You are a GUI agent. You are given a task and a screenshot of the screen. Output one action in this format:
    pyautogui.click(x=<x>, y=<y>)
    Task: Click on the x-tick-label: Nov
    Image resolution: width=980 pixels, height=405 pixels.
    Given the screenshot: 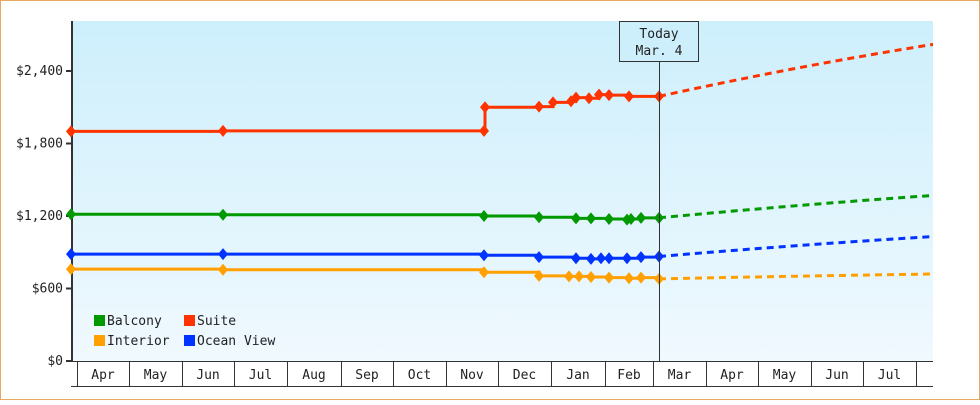 What is the action you would take?
    pyautogui.click(x=472, y=375)
    